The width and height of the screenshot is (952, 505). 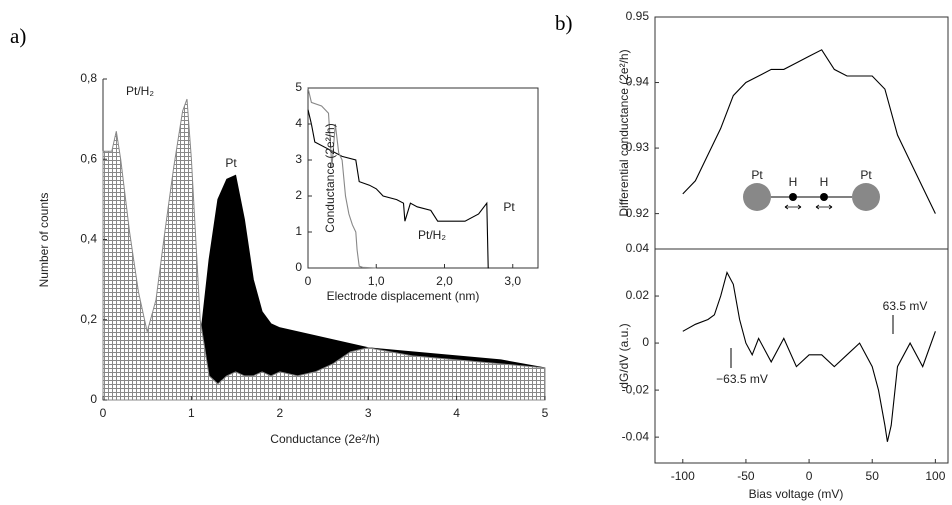 I want to click on x-axis-label: Conductance (2e²/h), so click(x=324, y=439).